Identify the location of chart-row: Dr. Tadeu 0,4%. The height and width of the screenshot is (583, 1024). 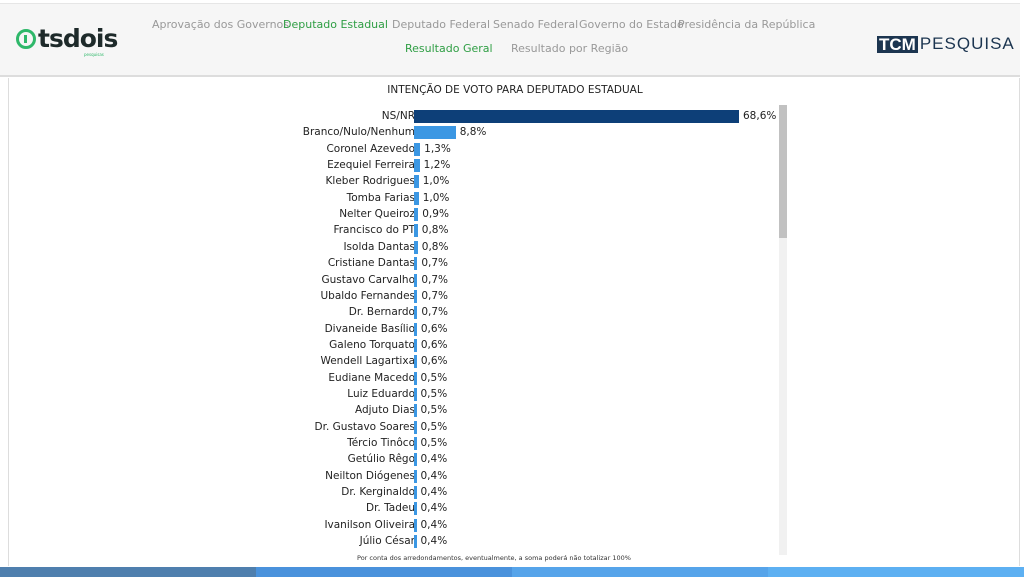
(399, 509).